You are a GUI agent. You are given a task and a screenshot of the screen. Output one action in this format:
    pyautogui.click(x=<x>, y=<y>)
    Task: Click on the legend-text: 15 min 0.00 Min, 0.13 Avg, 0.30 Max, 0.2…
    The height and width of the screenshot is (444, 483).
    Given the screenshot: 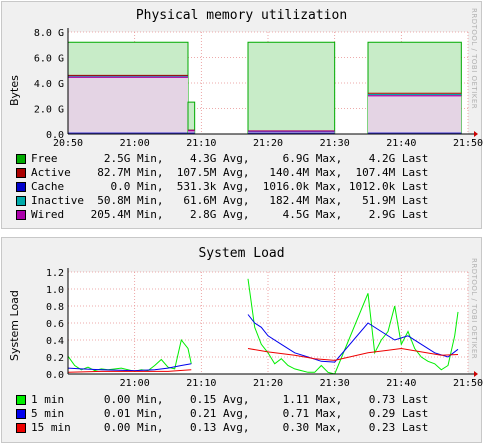 What is the action you would take?
    pyautogui.click(x=230, y=427)
    